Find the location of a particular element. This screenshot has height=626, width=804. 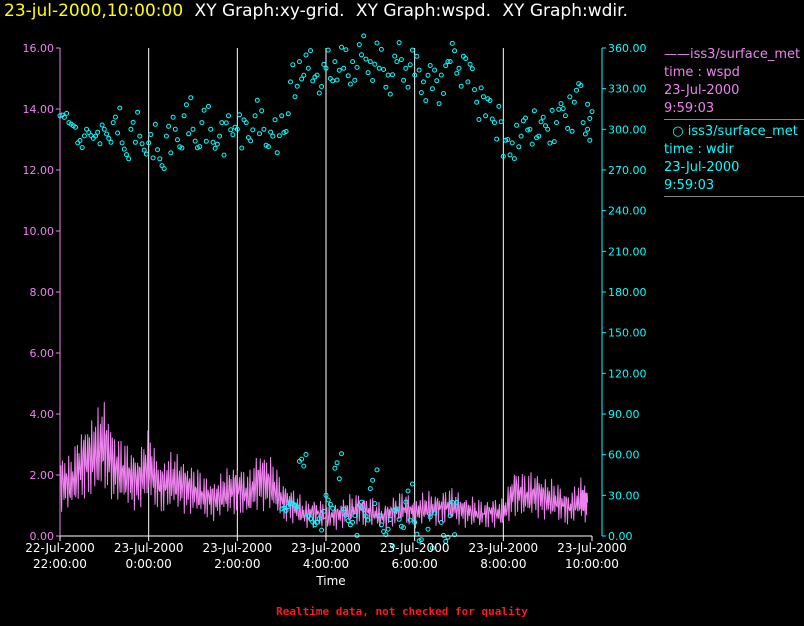

legend-variable: time : wdir is located at coordinates (699, 149).